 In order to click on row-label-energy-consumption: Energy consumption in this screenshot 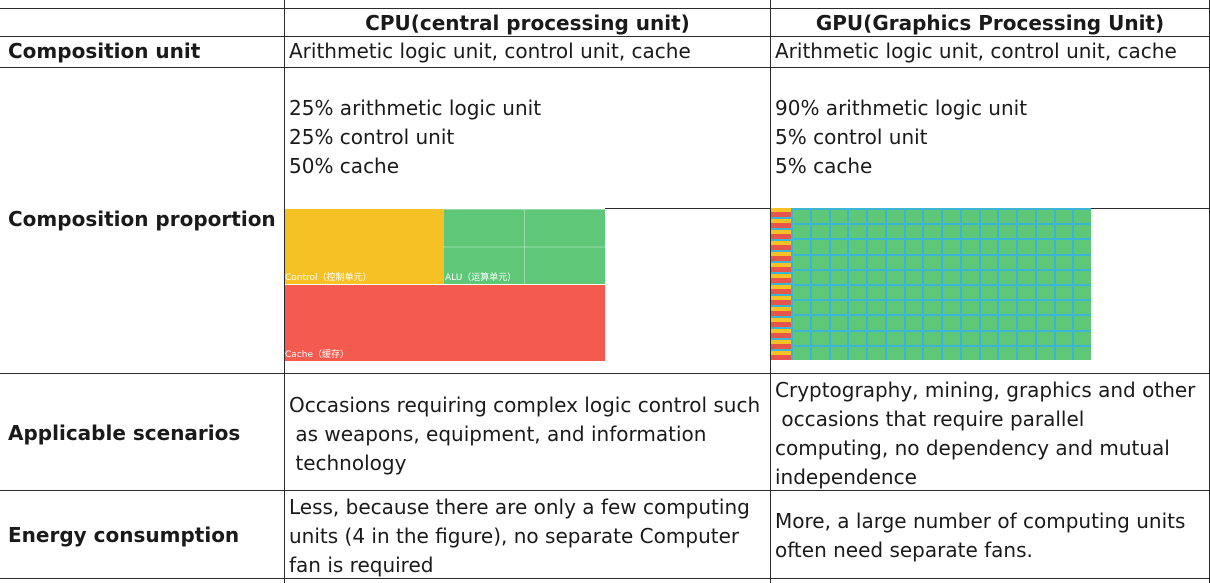, I will do `click(124, 535)`.